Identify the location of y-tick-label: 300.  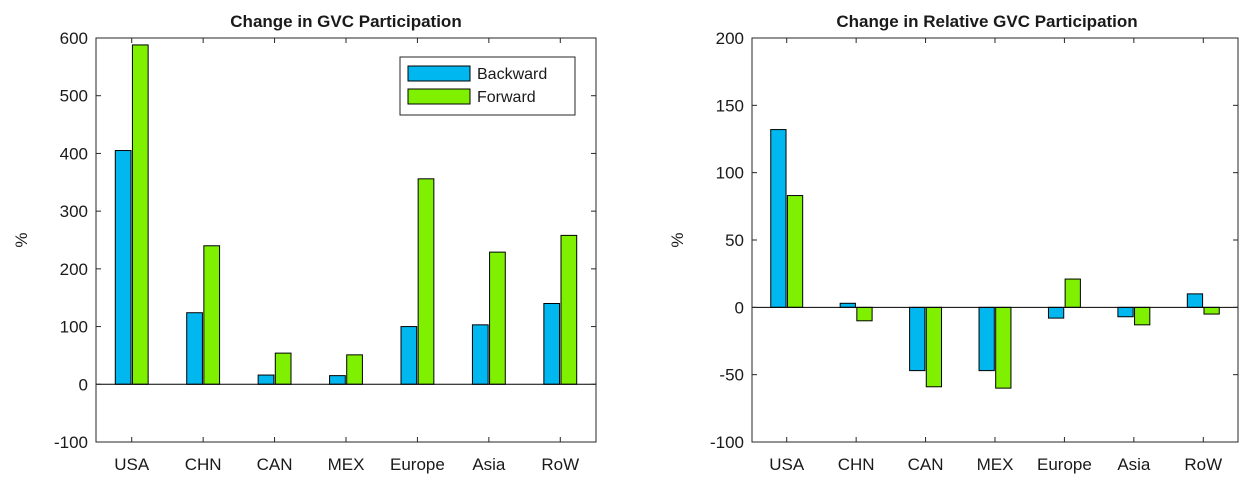
(74, 211).